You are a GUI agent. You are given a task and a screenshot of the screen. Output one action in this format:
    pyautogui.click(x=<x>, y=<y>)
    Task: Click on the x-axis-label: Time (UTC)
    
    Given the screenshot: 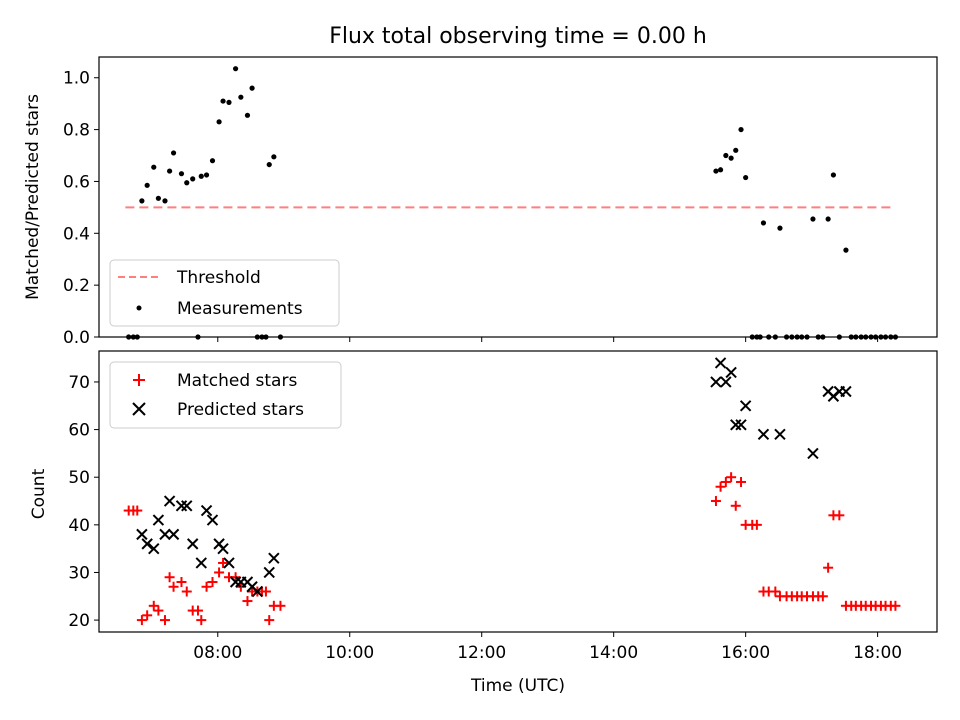 What is the action you would take?
    pyautogui.click(x=517, y=686)
    